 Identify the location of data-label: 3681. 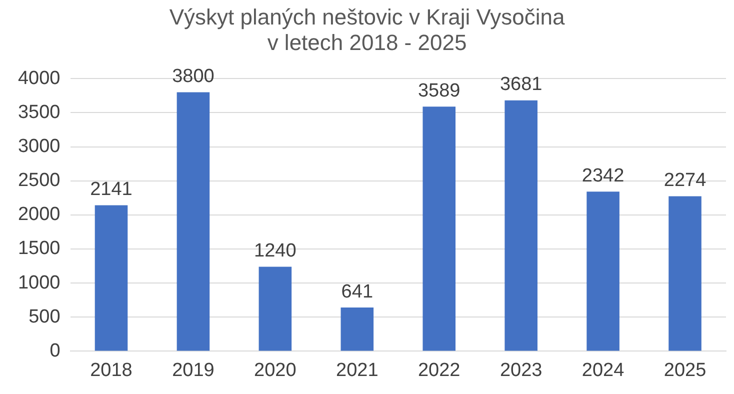
(521, 85).